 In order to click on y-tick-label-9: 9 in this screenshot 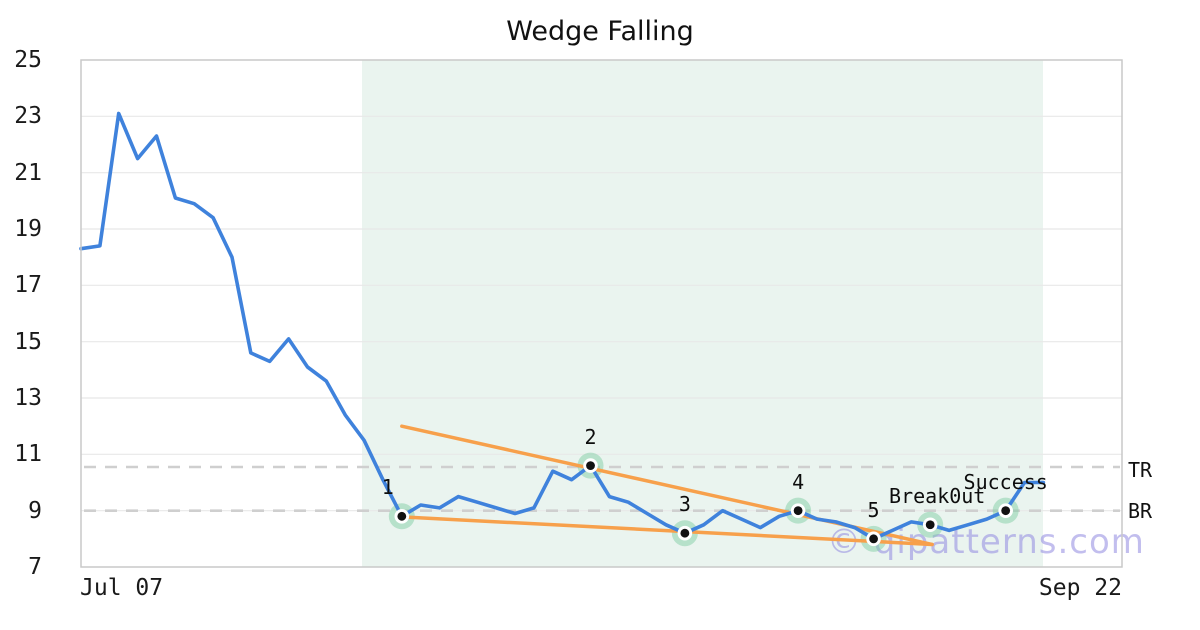, I will do `click(35, 510)`.